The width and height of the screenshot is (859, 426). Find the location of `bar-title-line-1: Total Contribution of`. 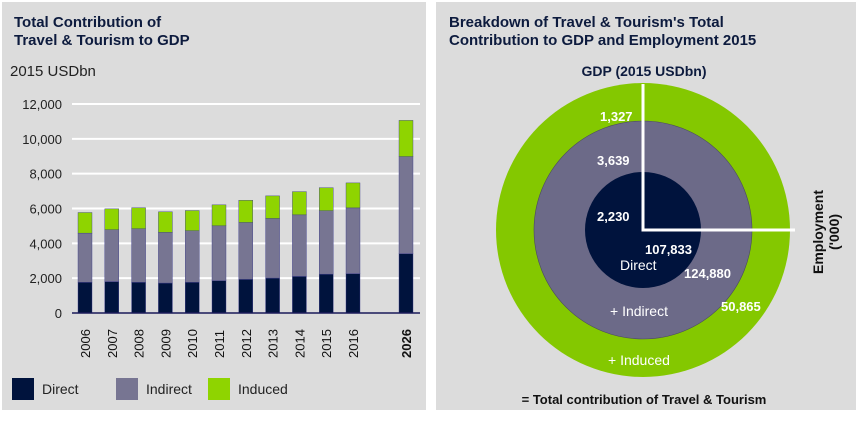

bar-title-line-1: Total Contribution of is located at coordinates (88, 22).